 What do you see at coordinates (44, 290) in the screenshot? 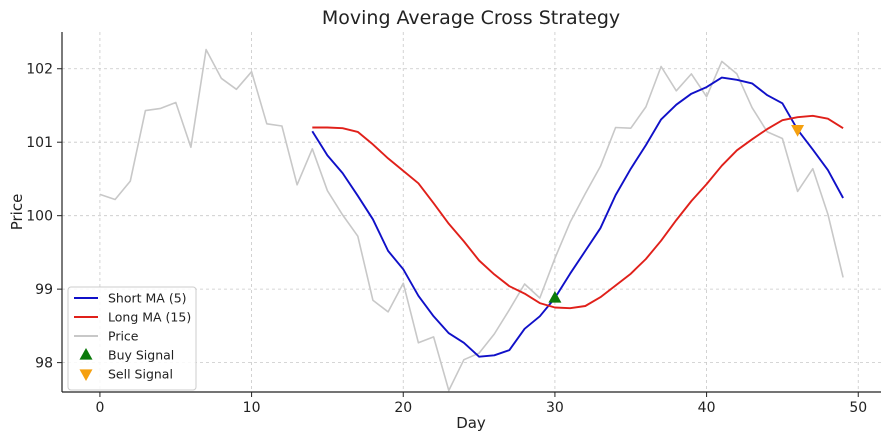
I see `y-tick-label: 99` at bounding box center [44, 290].